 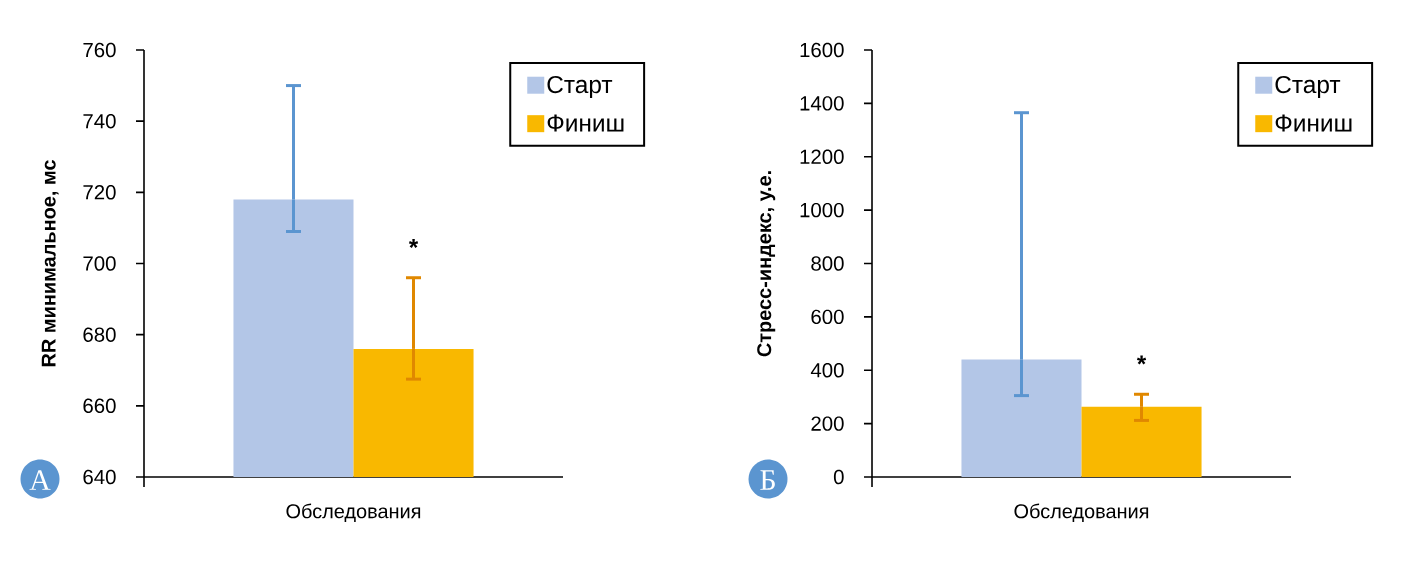 What do you see at coordinates (827, 370) in the screenshot?
I see `y-tick-label: 400` at bounding box center [827, 370].